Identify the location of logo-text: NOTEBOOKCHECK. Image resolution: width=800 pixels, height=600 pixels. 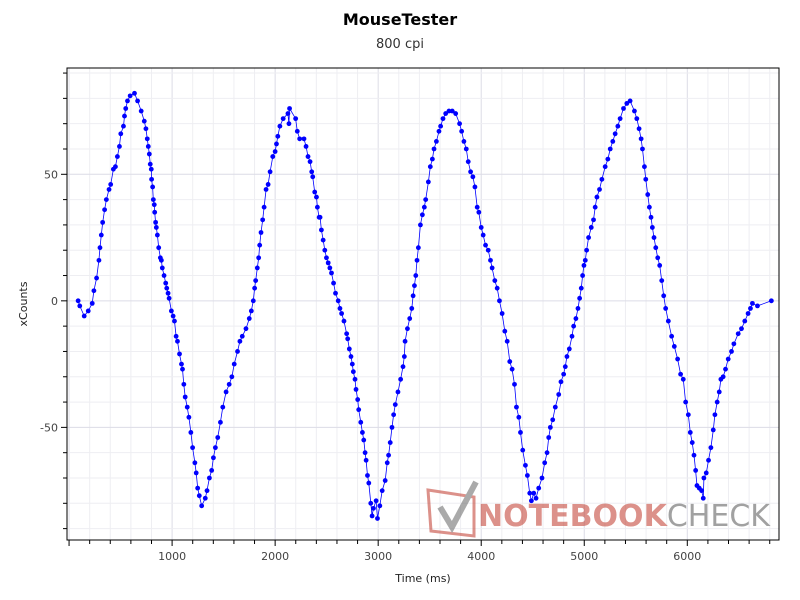
(624, 516).